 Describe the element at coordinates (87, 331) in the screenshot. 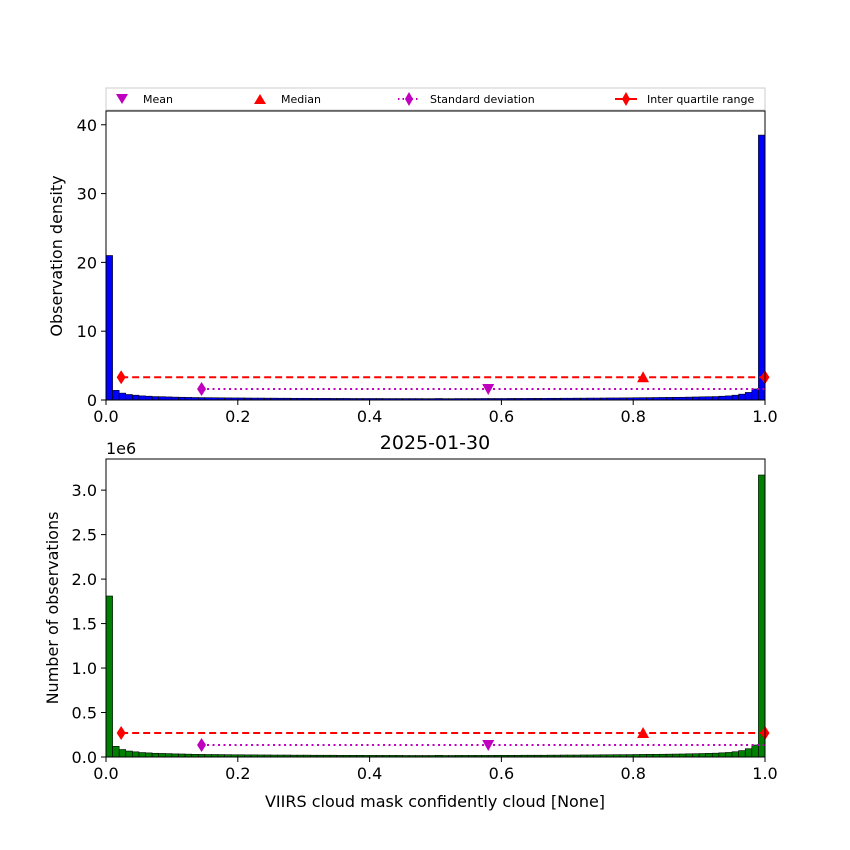

I see `density-y-tick-label: 10` at that location.